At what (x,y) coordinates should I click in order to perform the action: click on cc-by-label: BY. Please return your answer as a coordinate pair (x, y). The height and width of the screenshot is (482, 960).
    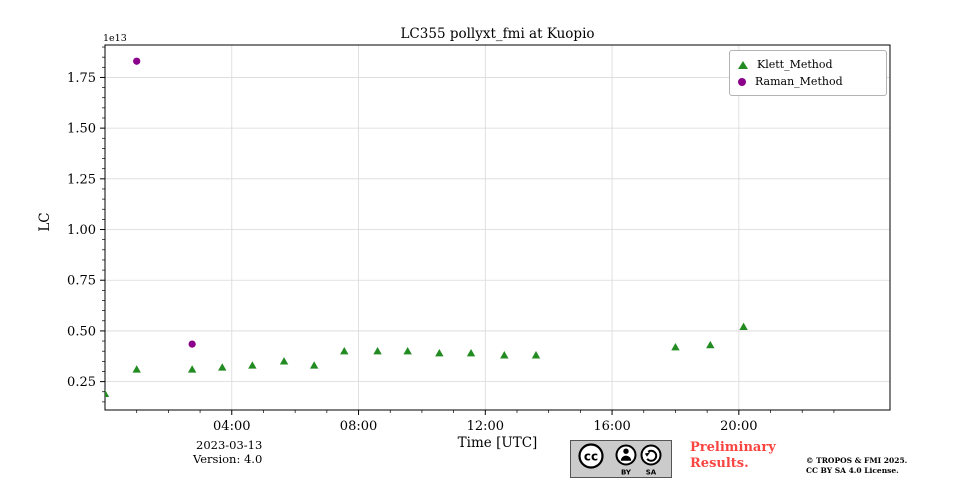
    Looking at the image, I should click on (626, 473).